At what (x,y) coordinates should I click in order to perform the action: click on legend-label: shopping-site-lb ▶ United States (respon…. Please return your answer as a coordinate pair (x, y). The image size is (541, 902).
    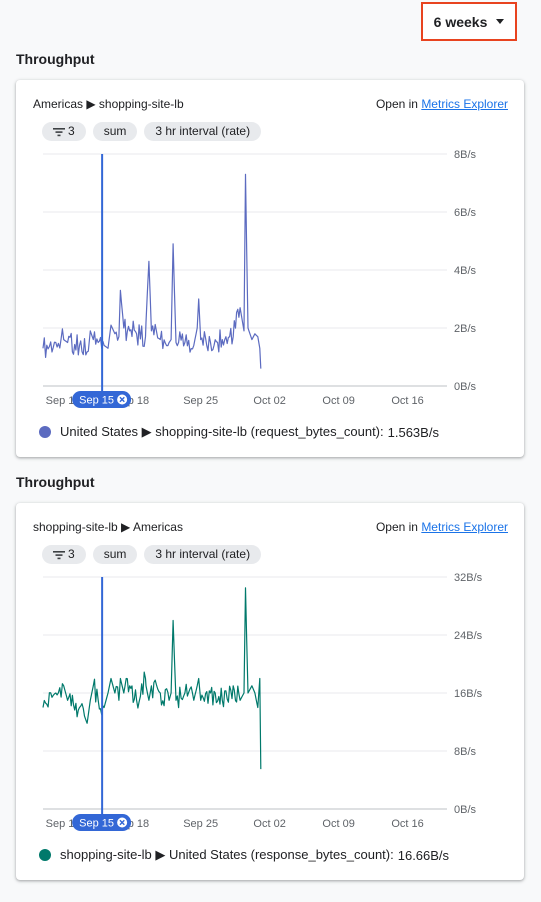
    Looking at the image, I should click on (227, 854).